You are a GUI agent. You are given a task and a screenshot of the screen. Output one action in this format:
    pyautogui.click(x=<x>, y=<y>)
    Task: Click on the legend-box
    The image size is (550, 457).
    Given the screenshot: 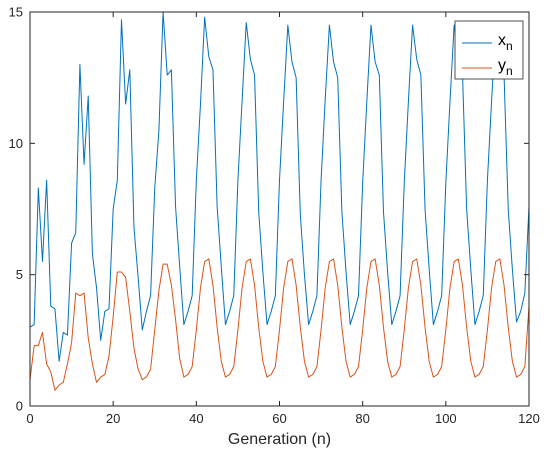 What is the action you would take?
    pyautogui.click(x=489, y=50)
    